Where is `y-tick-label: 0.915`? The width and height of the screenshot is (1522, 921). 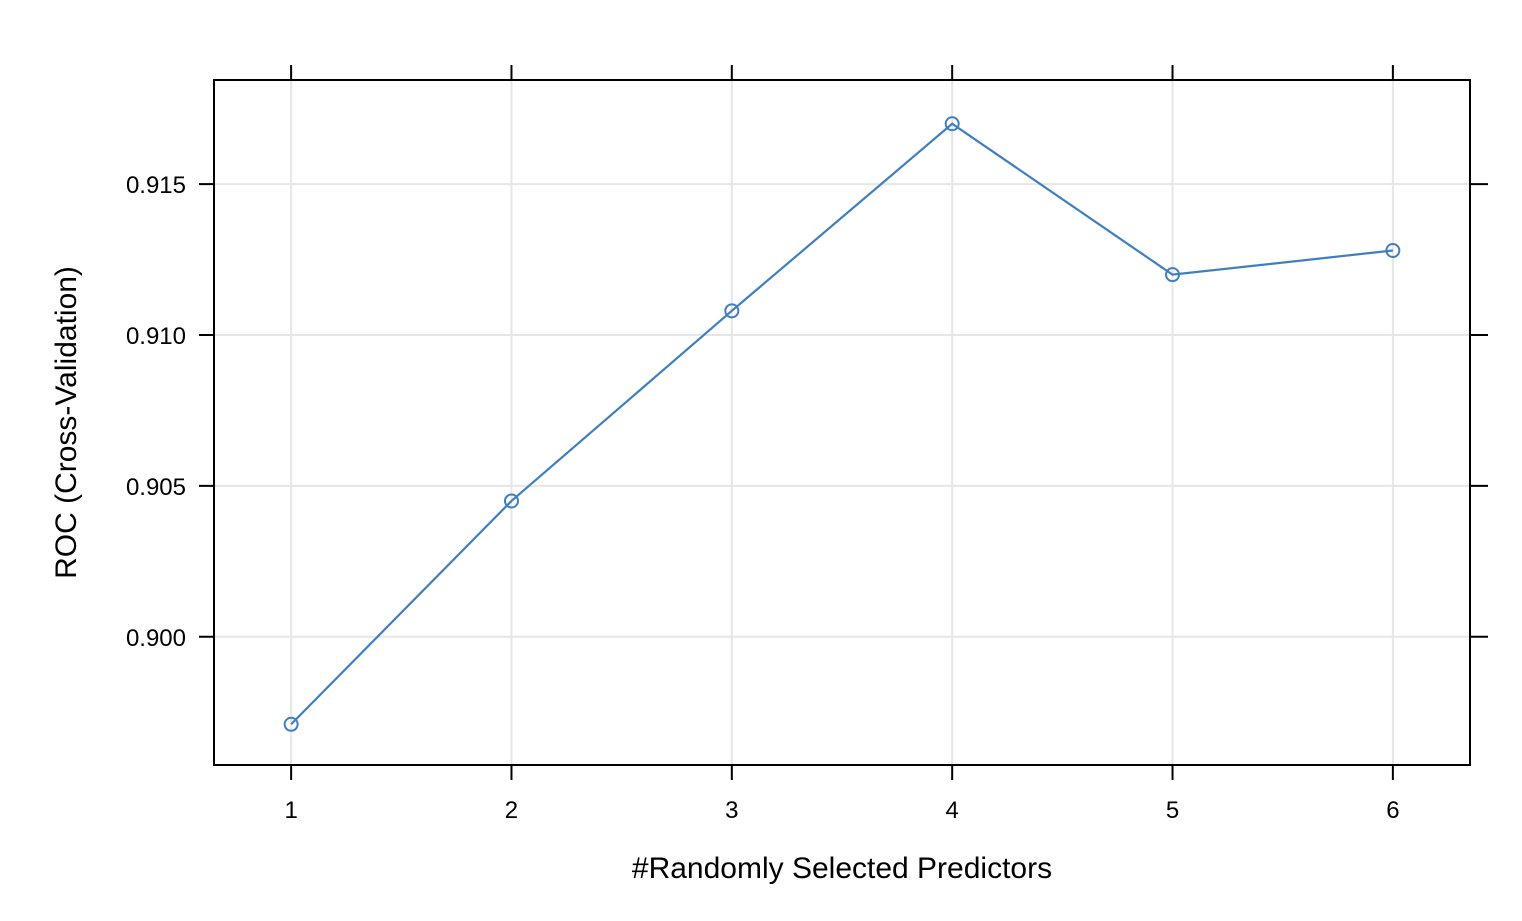
y-tick-label: 0.915 is located at coordinates (156, 185).